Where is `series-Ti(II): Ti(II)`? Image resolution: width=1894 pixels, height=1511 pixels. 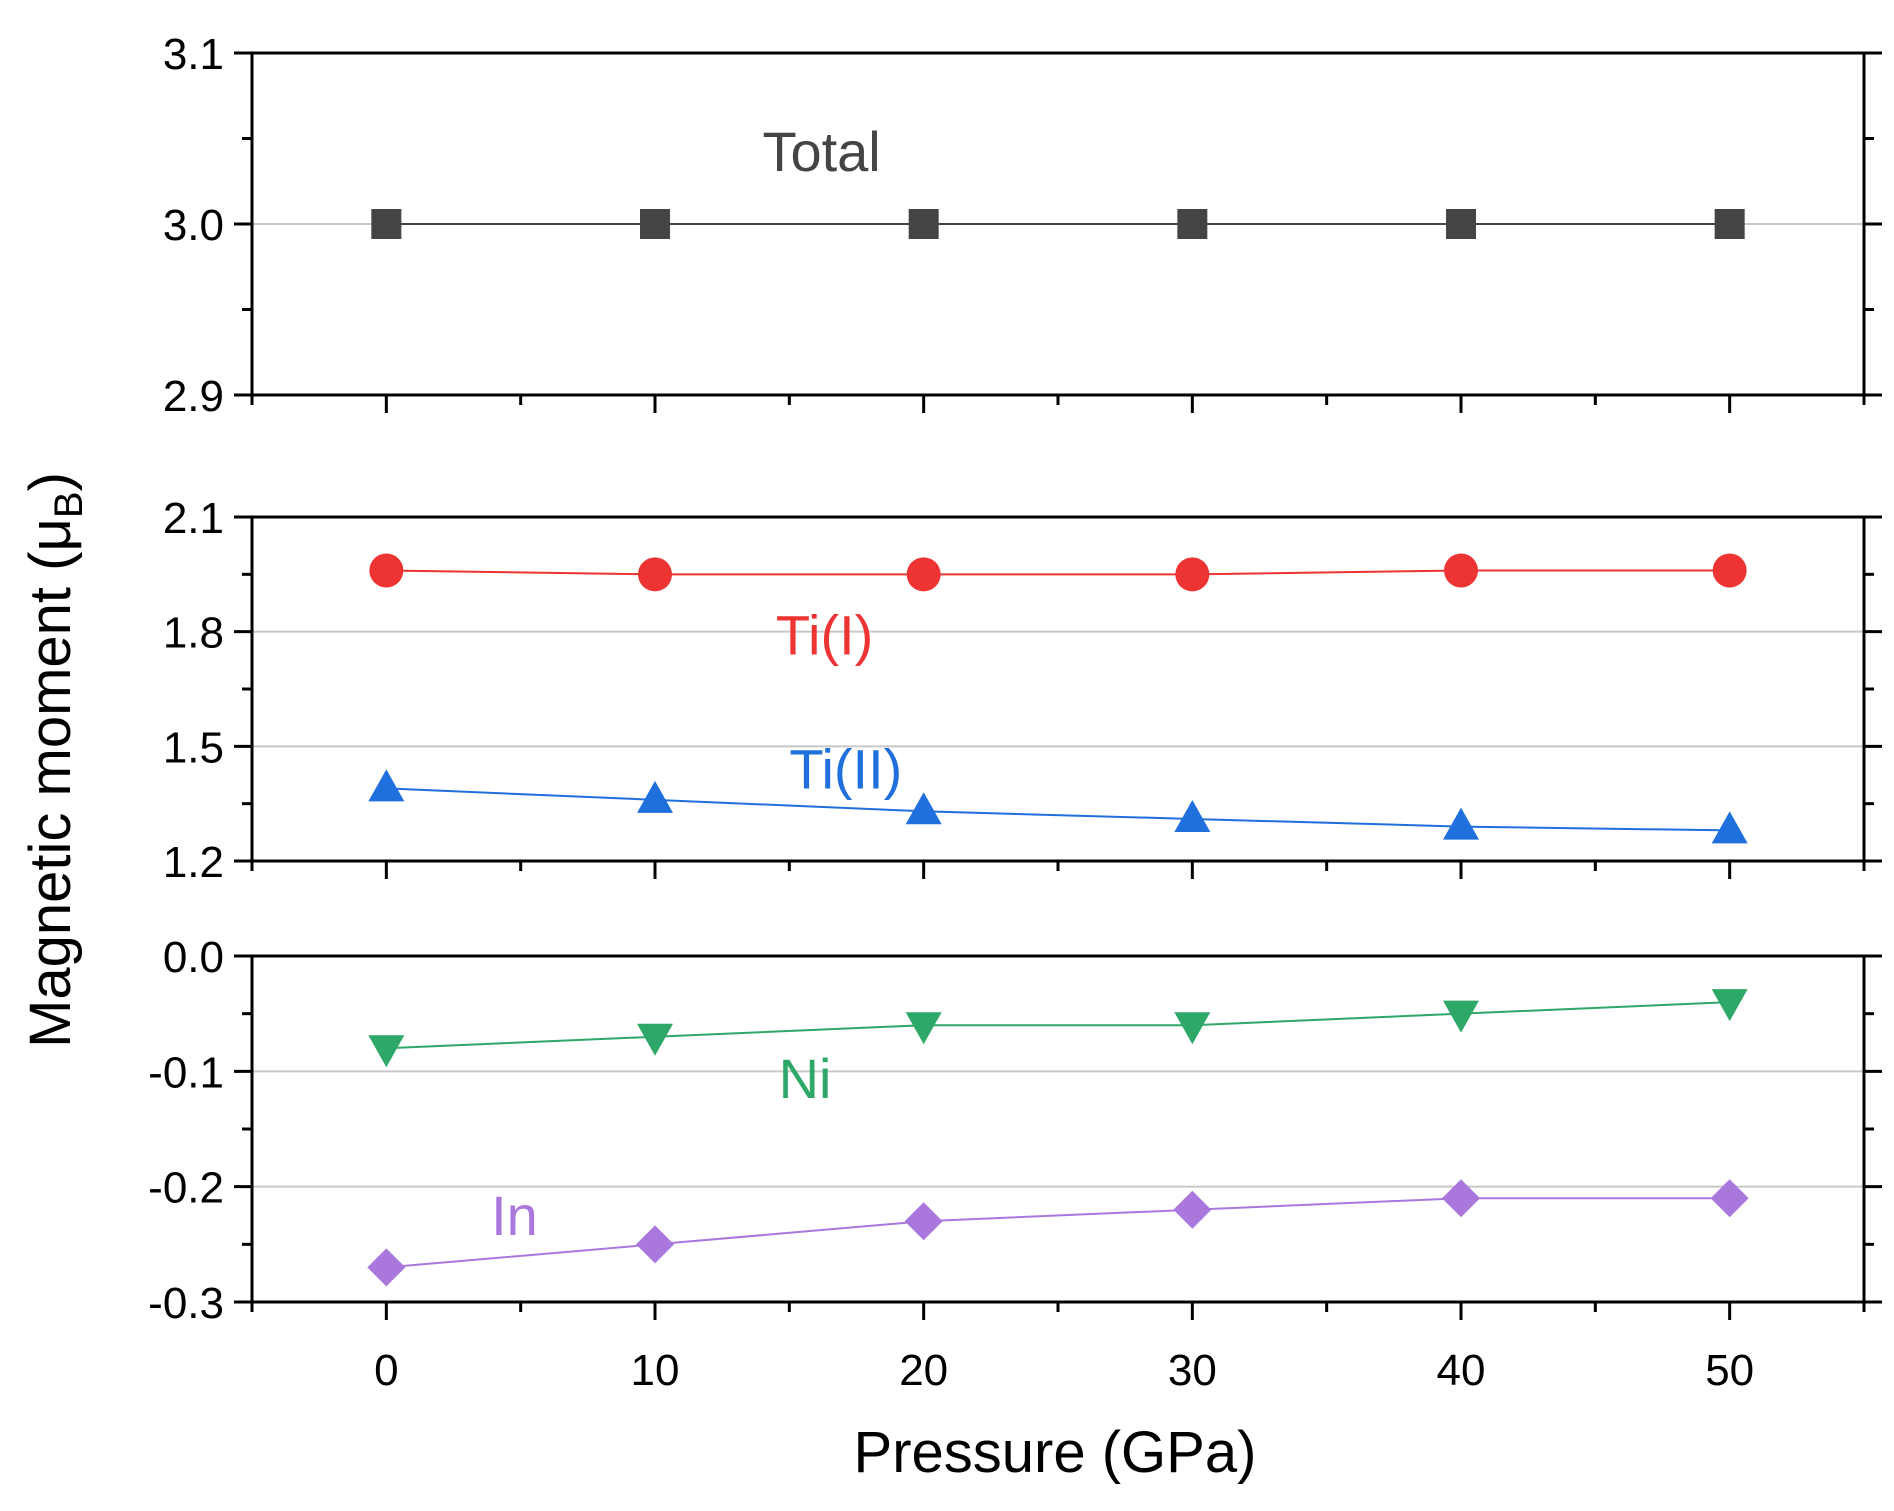 series-Ti(II): Ti(II) is located at coordinates (1058, 790).